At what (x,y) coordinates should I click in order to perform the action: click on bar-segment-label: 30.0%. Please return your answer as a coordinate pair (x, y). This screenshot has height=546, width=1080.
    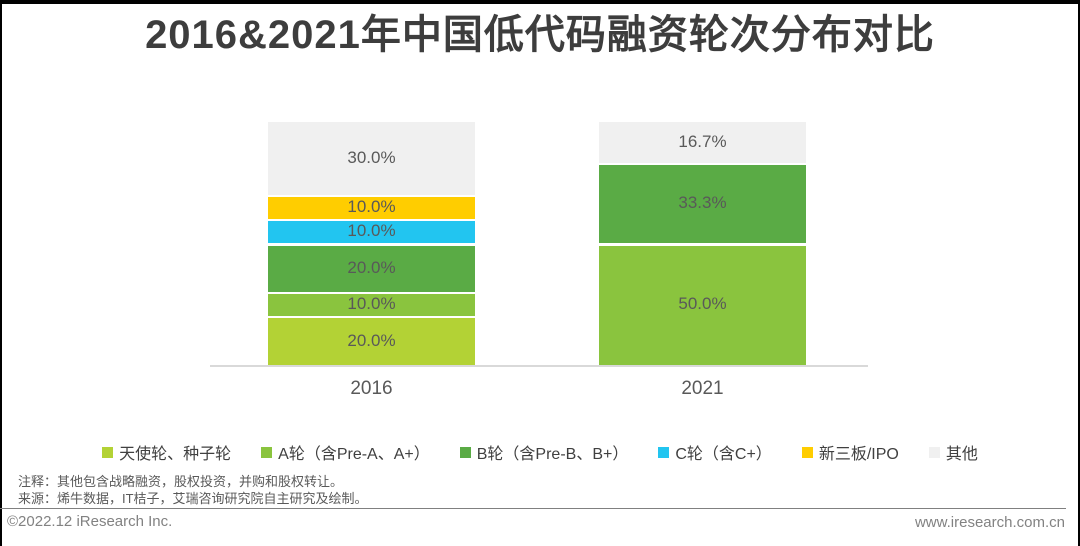
    Looking at the image, I should click on (371, 158).